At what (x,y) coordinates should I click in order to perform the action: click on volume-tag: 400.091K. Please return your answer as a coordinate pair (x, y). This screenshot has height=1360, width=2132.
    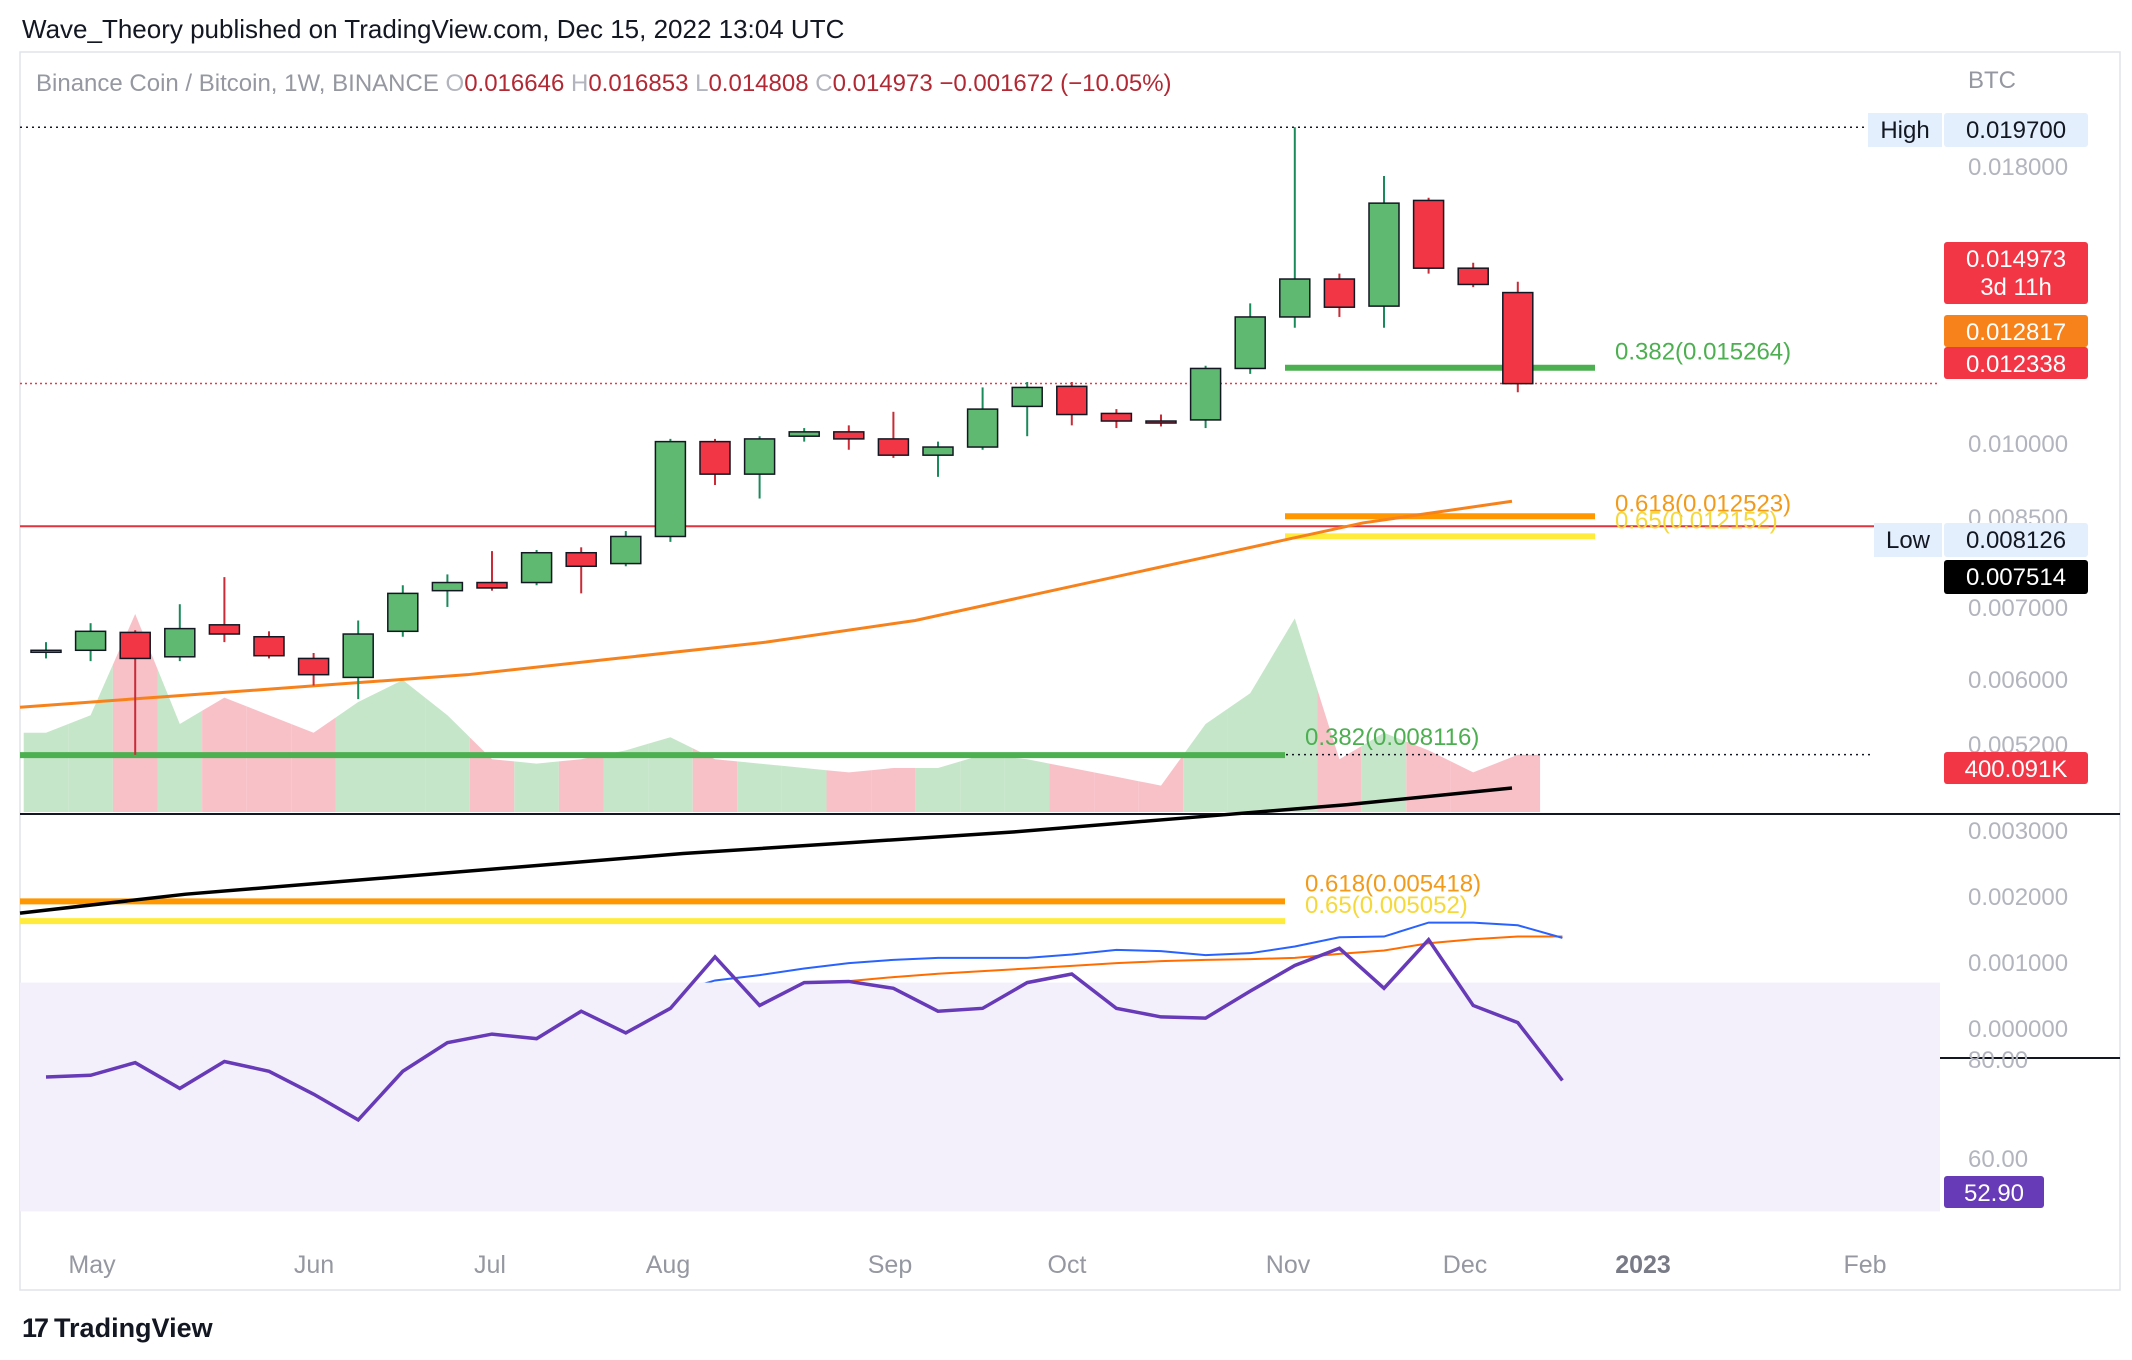
    Looking at the image, I should click on (2016, 769).